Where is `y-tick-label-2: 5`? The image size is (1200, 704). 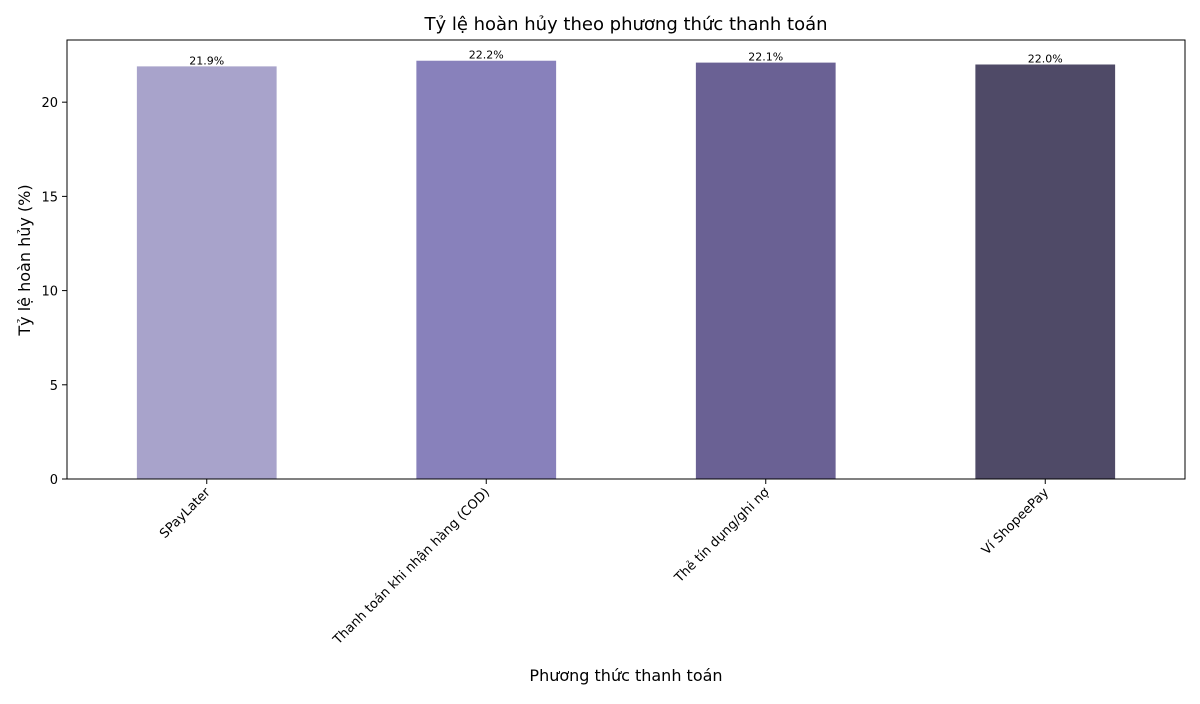
y-tick-label-2: 5 is located at coordinates (54, 386).